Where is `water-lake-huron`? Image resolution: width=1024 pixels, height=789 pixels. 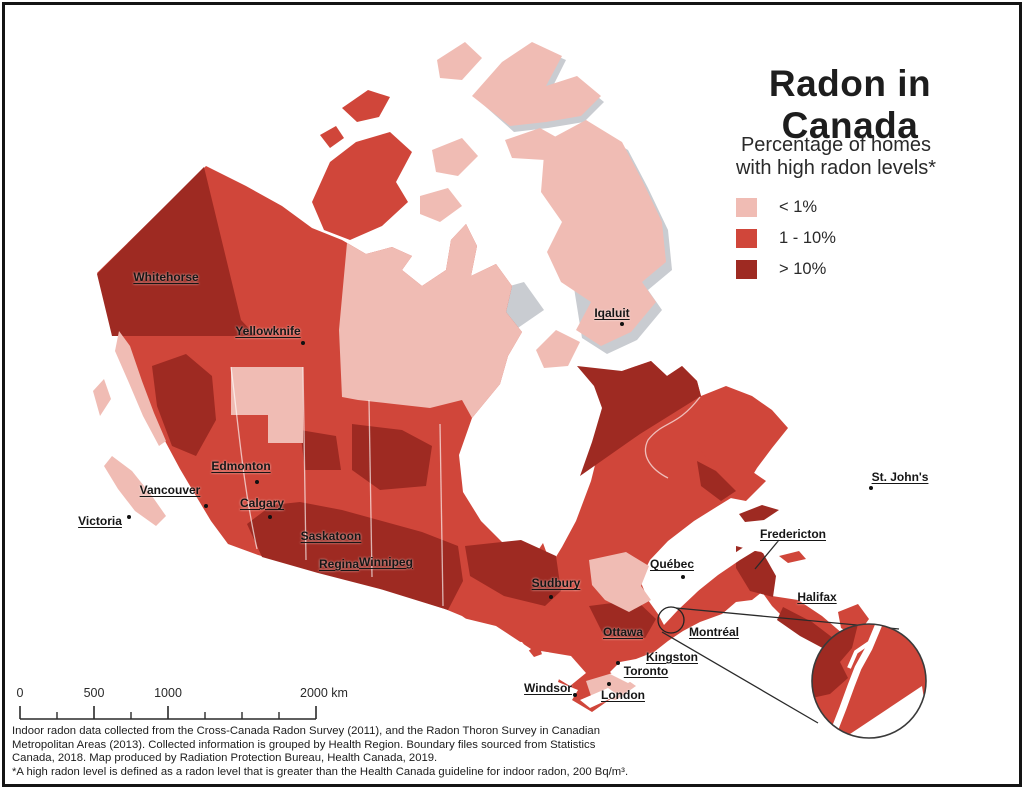
water-lake-huron is located at coordinates (563, 668).